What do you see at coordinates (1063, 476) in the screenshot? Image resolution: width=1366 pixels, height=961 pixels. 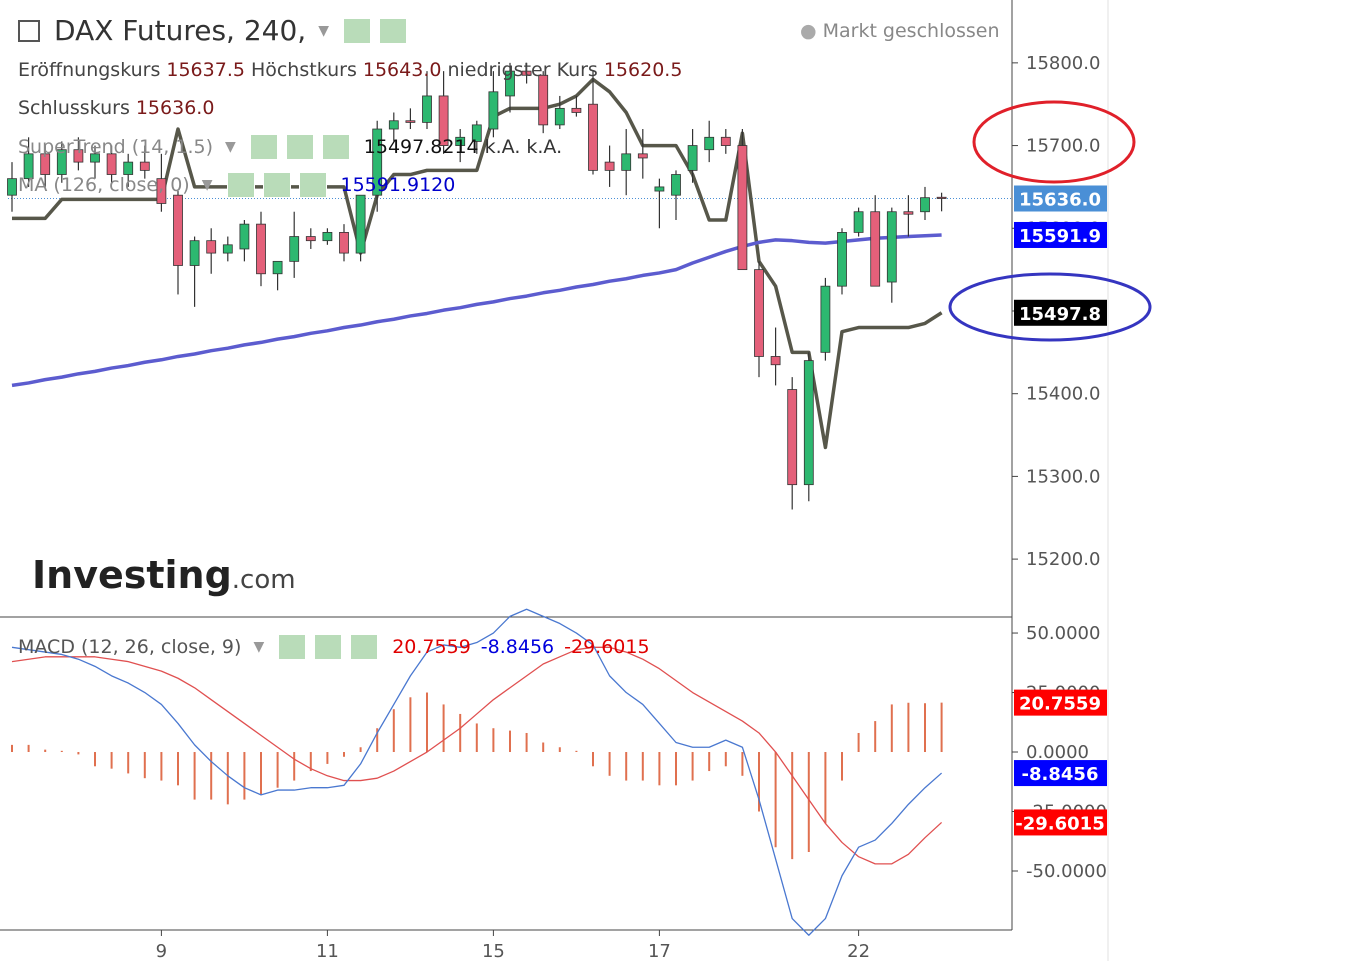 I see `y-tick-label: 15300.0` at bounding box center [1063, 476].